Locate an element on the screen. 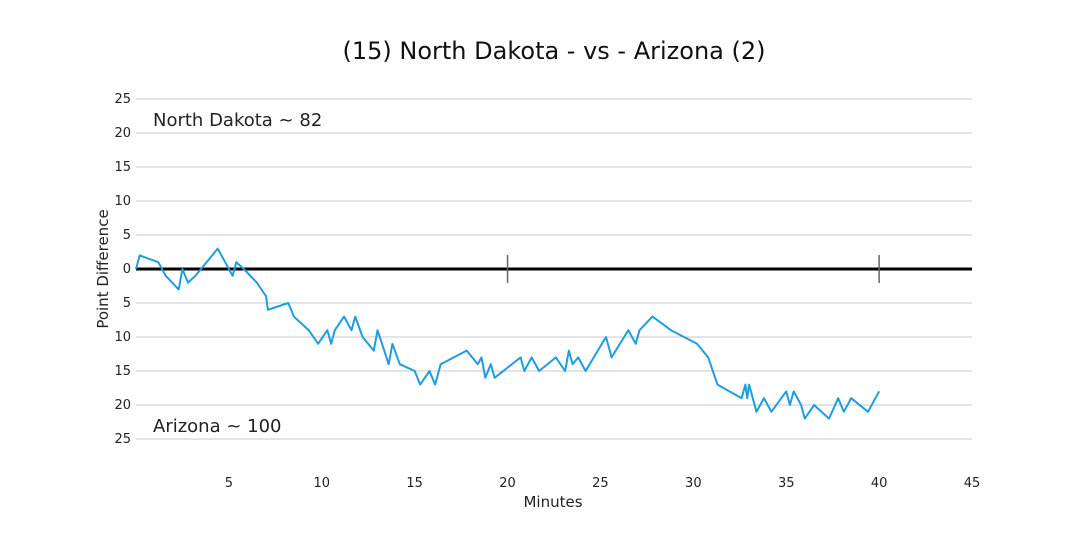 This screenshot has width=1080, height=540. y-tick-label: 0 is located at coordinates (127, 269).